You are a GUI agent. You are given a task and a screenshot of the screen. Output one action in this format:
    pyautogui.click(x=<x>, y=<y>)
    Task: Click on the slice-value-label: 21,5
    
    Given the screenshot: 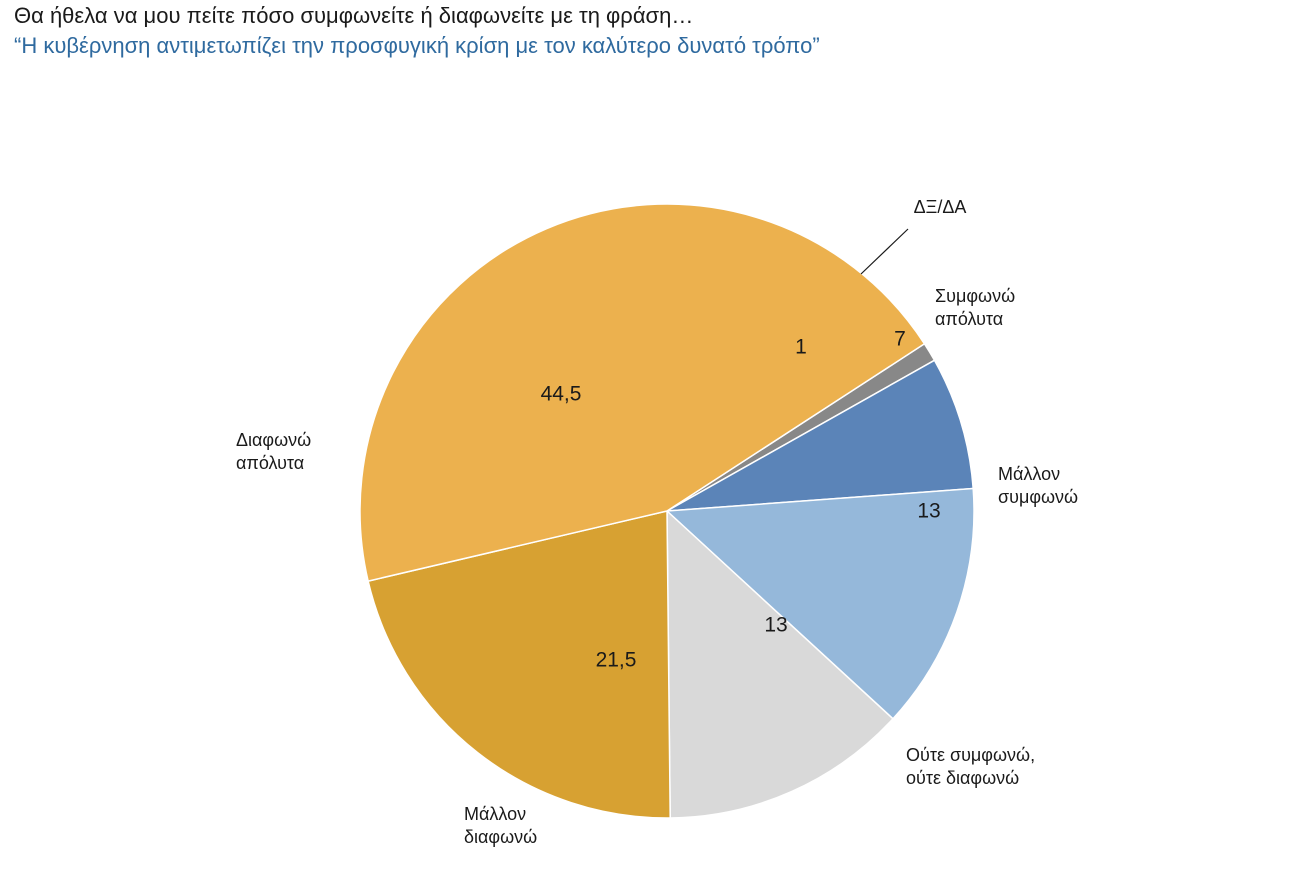 What is the action you would take?
    pyautogui.click(x=616, y=660)
    